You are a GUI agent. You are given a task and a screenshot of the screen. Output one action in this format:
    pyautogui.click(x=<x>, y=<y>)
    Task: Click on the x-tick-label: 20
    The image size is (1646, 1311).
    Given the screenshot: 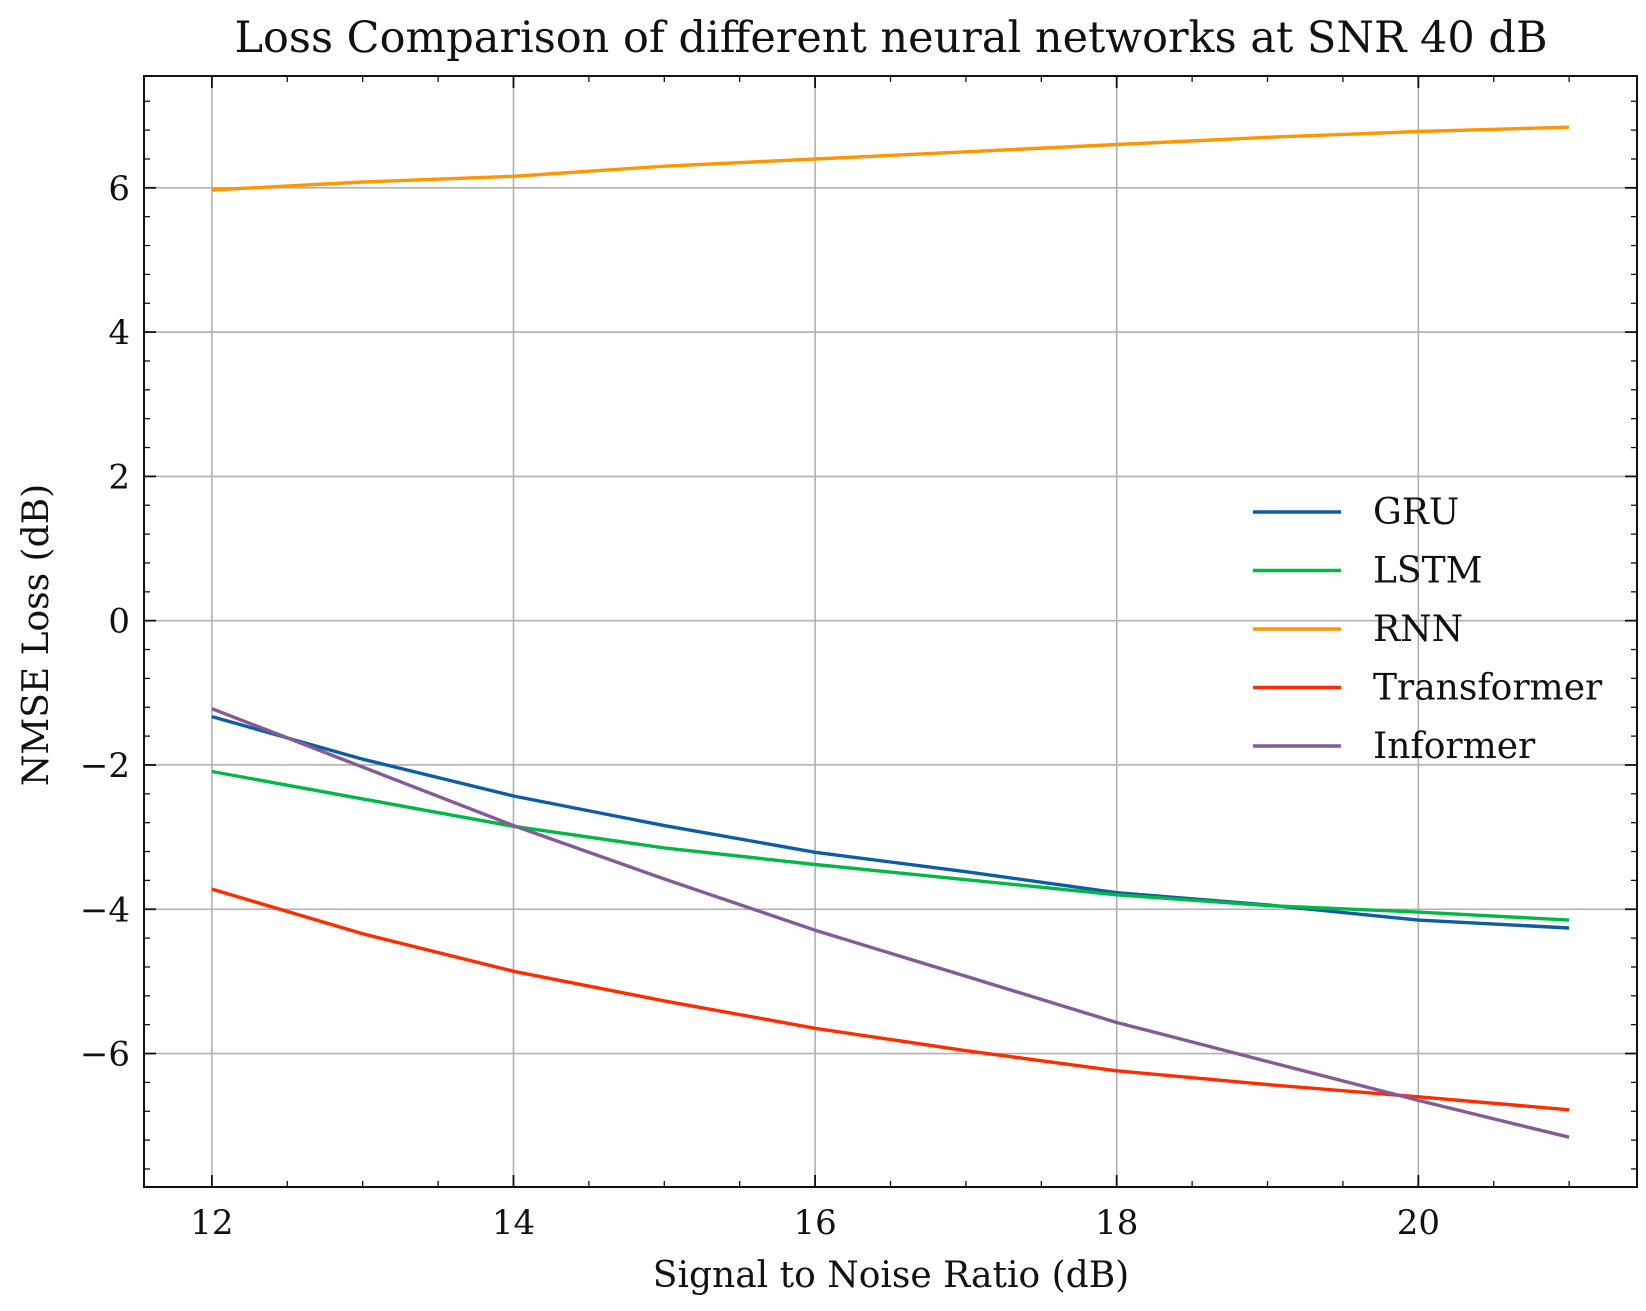 What is the action you would take?
    pyautogui.click(x=1418, y=1223)
    